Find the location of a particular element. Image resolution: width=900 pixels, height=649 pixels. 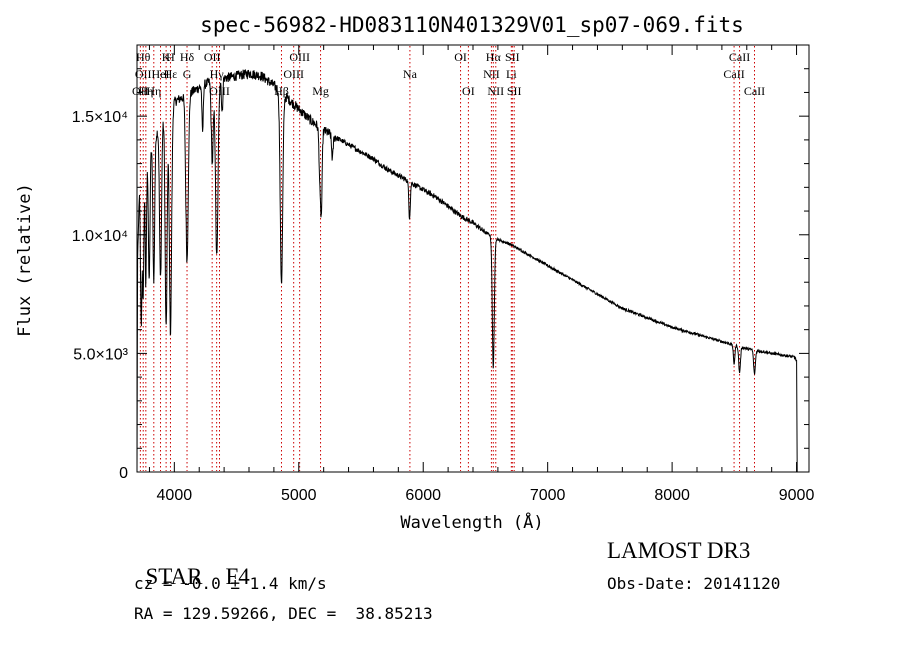

reference-line-label: Na is located at coordinates (410, 74).